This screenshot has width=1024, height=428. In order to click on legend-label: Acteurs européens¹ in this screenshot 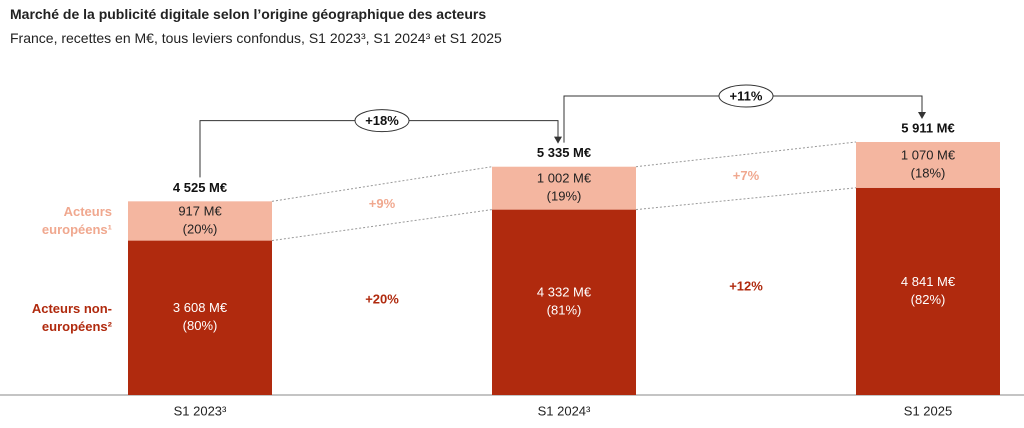, I will do `click(76, 220)`.